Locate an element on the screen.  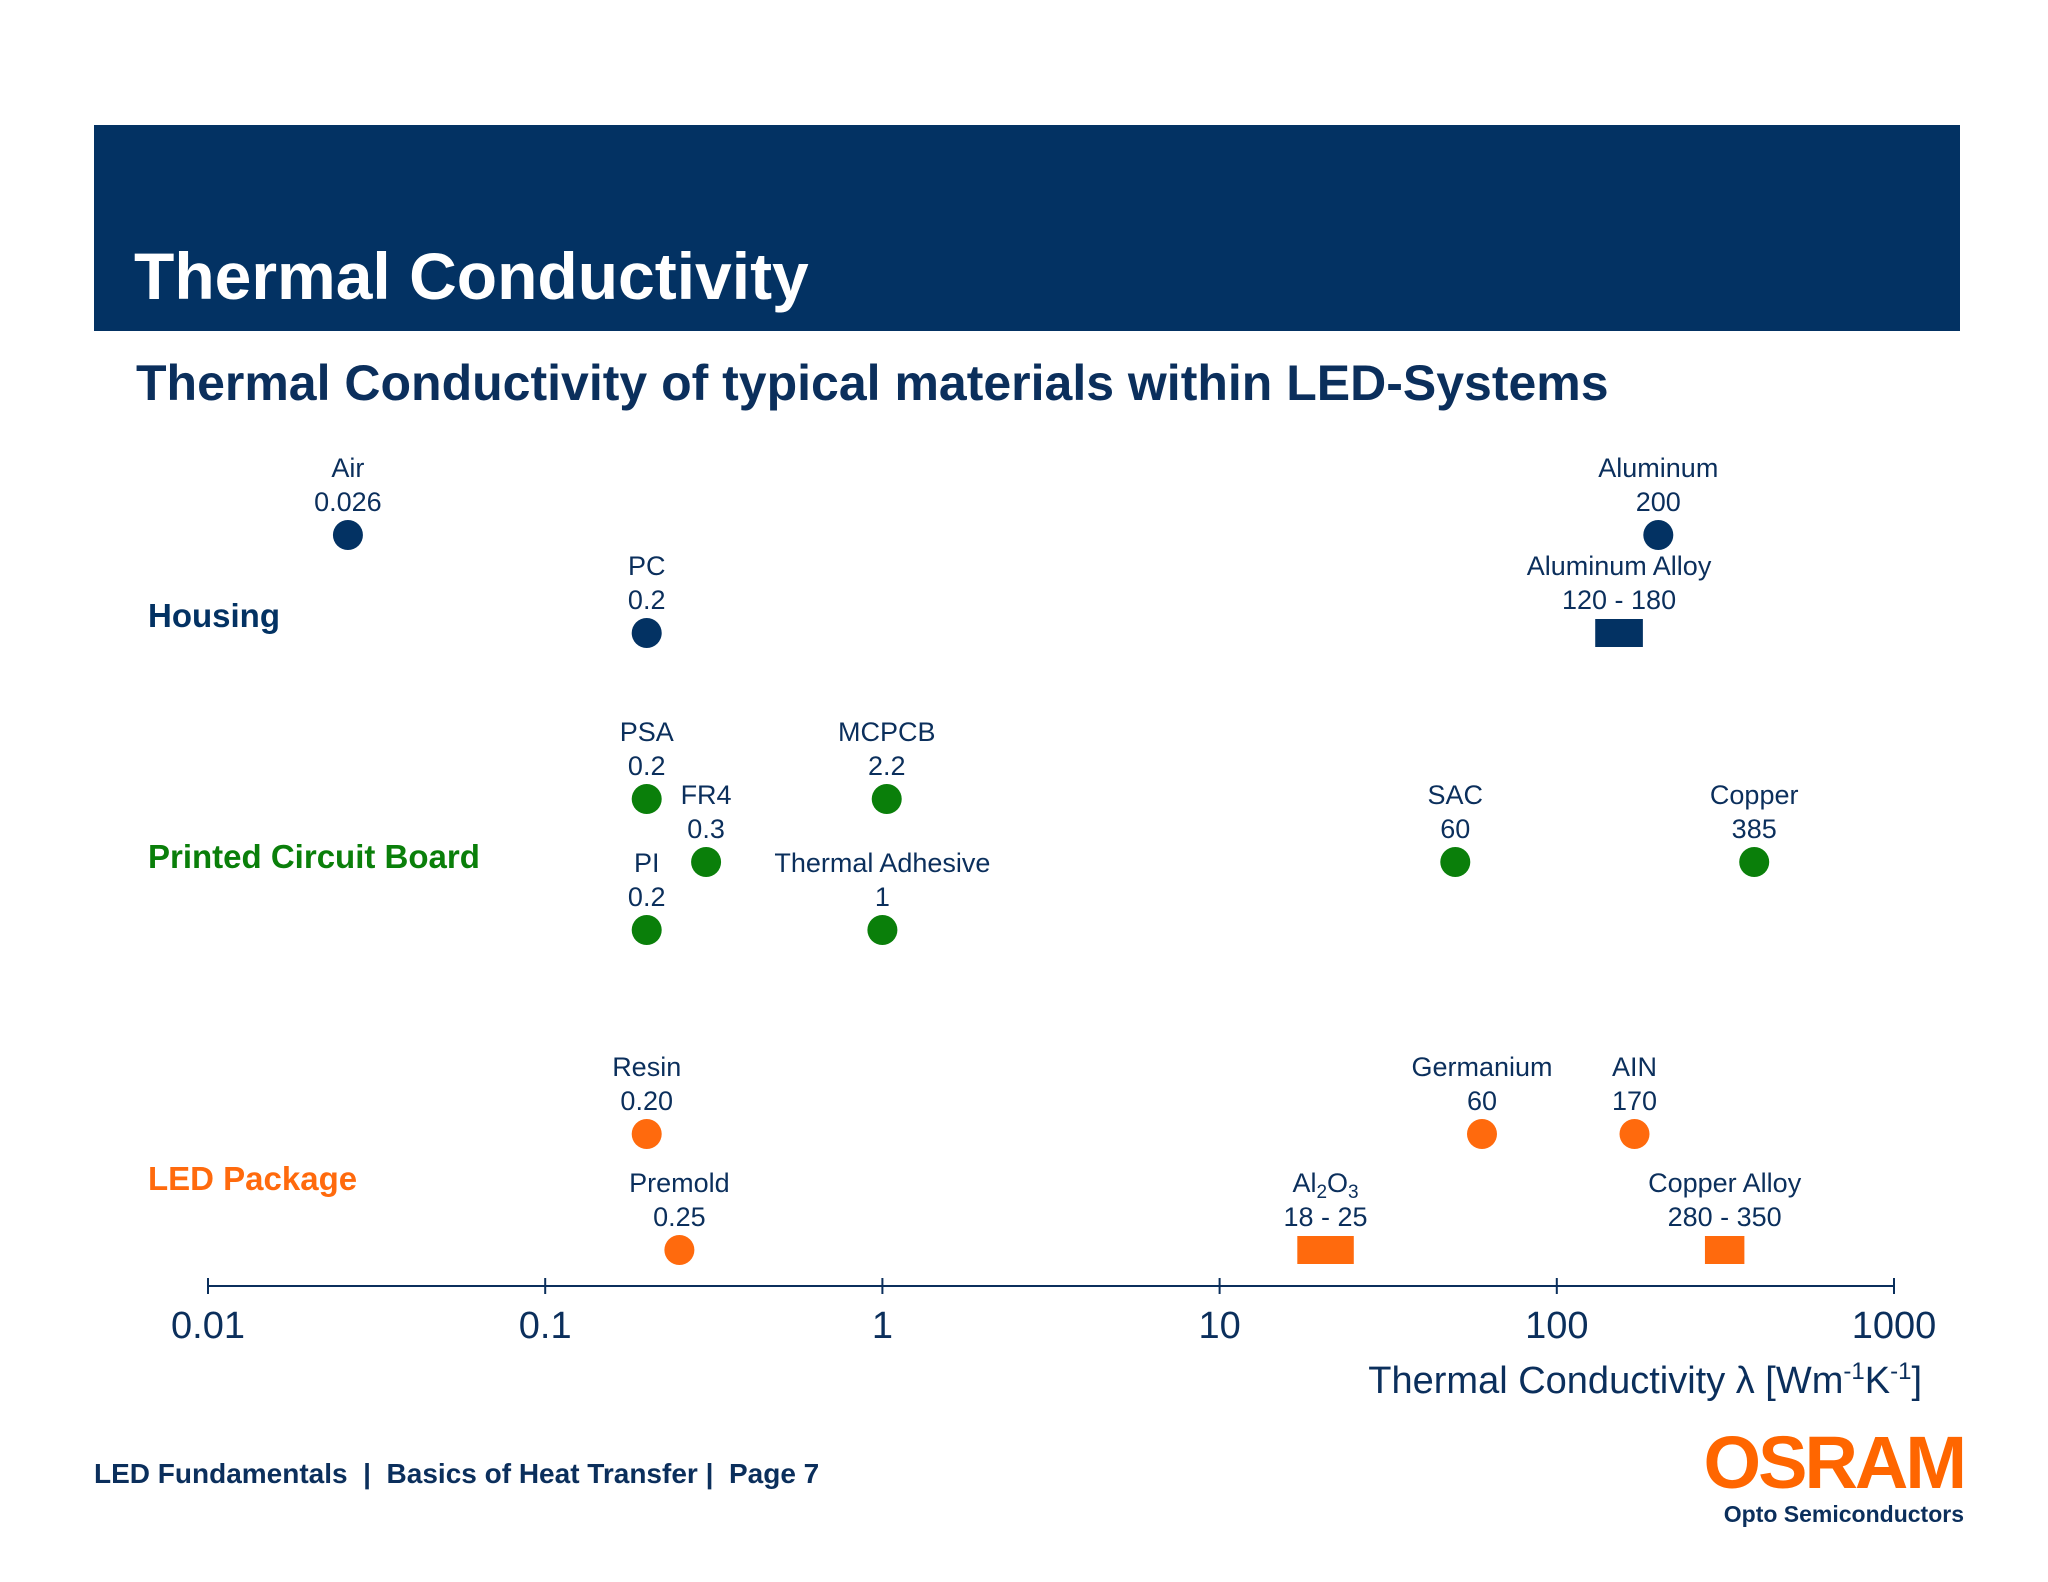
point-name-label: Copper Alloy is located at coordinates (1725, 1183).